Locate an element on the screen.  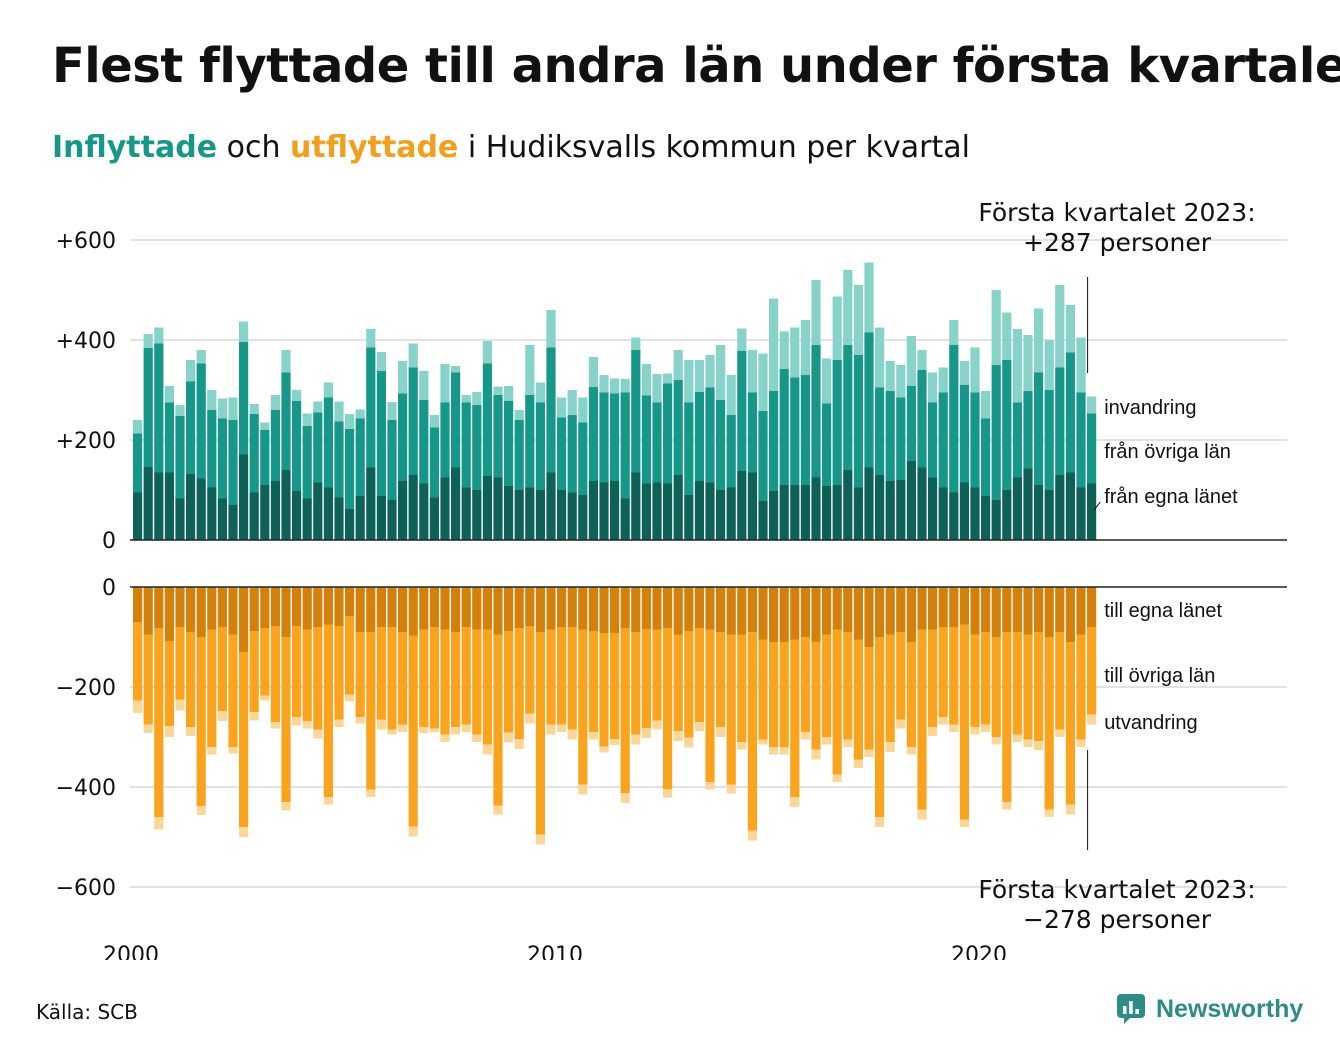
y-tick-label-bottom: −400 is located at coordinates (86, 788).